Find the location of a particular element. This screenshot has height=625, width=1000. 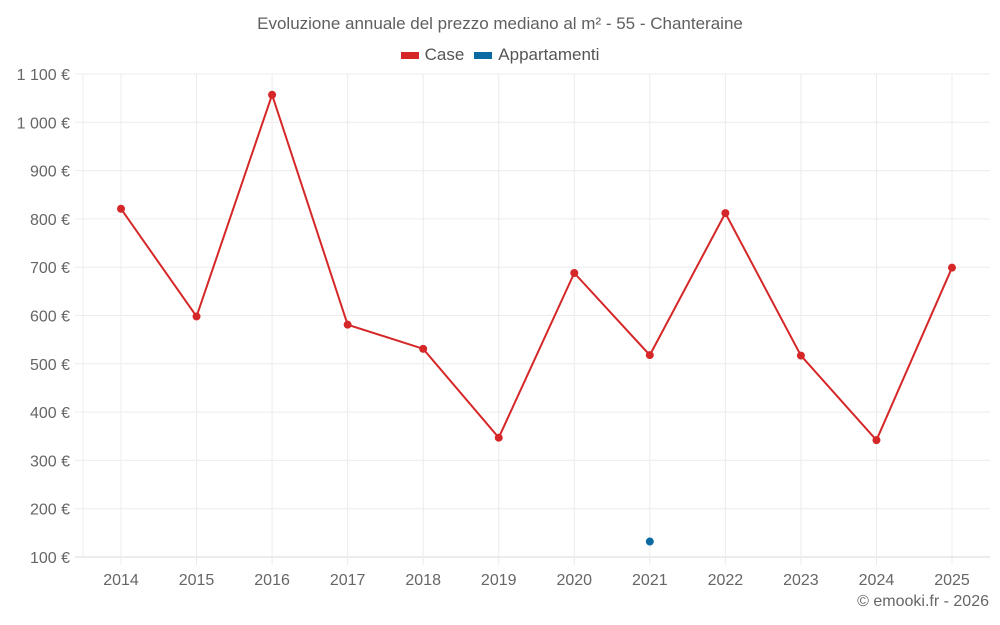

legend-item-case: Case is located at coordinates (432, 55).